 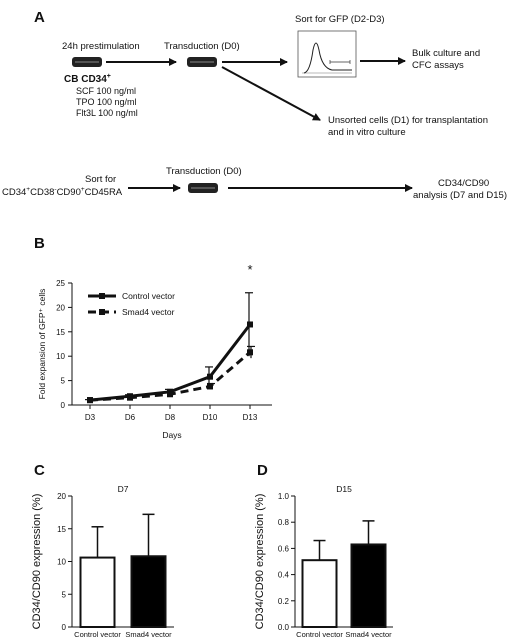 What do you see at coordinates (62, 192) in the screenshot?
I see `phenotype-label: CD34+CD38-CD90+CD45RA` at bounding box center [62, 192].